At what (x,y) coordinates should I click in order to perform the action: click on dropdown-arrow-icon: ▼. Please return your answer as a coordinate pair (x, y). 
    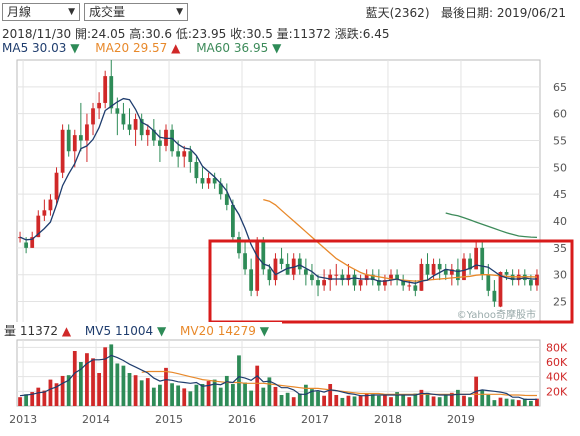
    Looking at the image, I should click on (179, 12).